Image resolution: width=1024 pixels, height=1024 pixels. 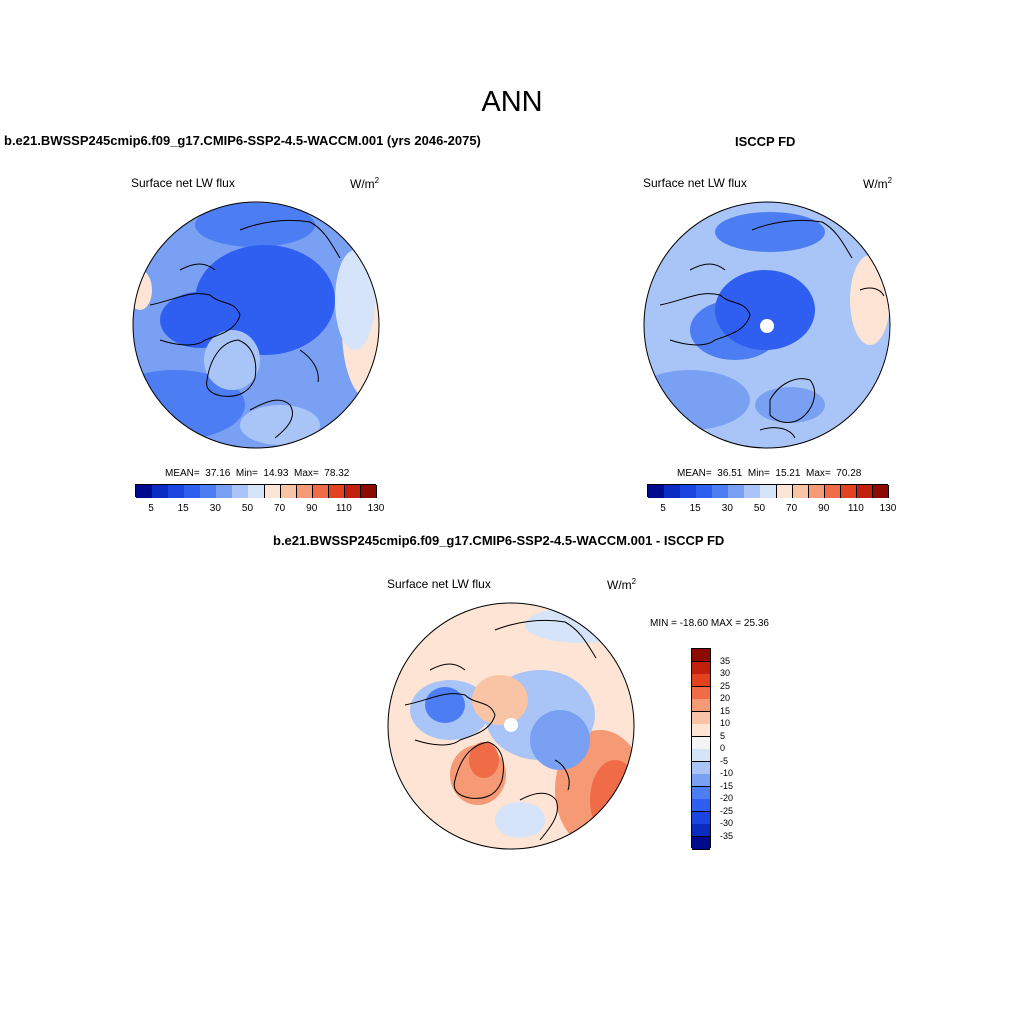 What do you see at coordinates (824, 508) in the screenshot?
I see `obs-colorbar-label: 90` at bounding box center [824, 508].